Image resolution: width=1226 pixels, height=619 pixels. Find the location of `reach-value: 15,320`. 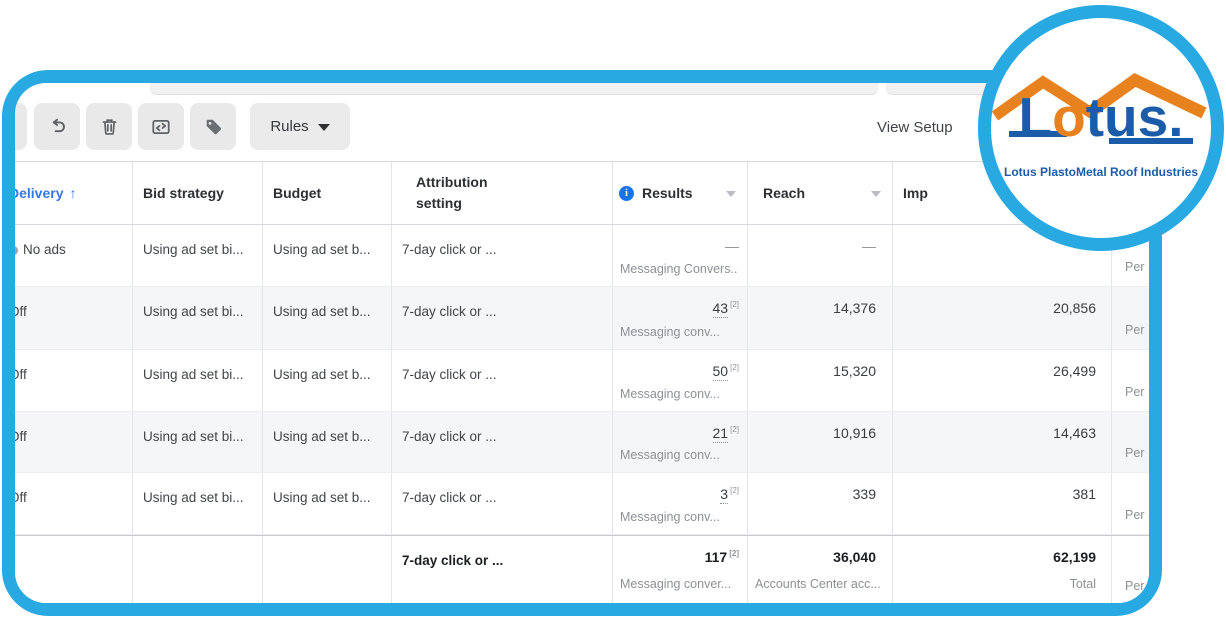

reach-value: 15,320 is located at coordinates (854, 371).